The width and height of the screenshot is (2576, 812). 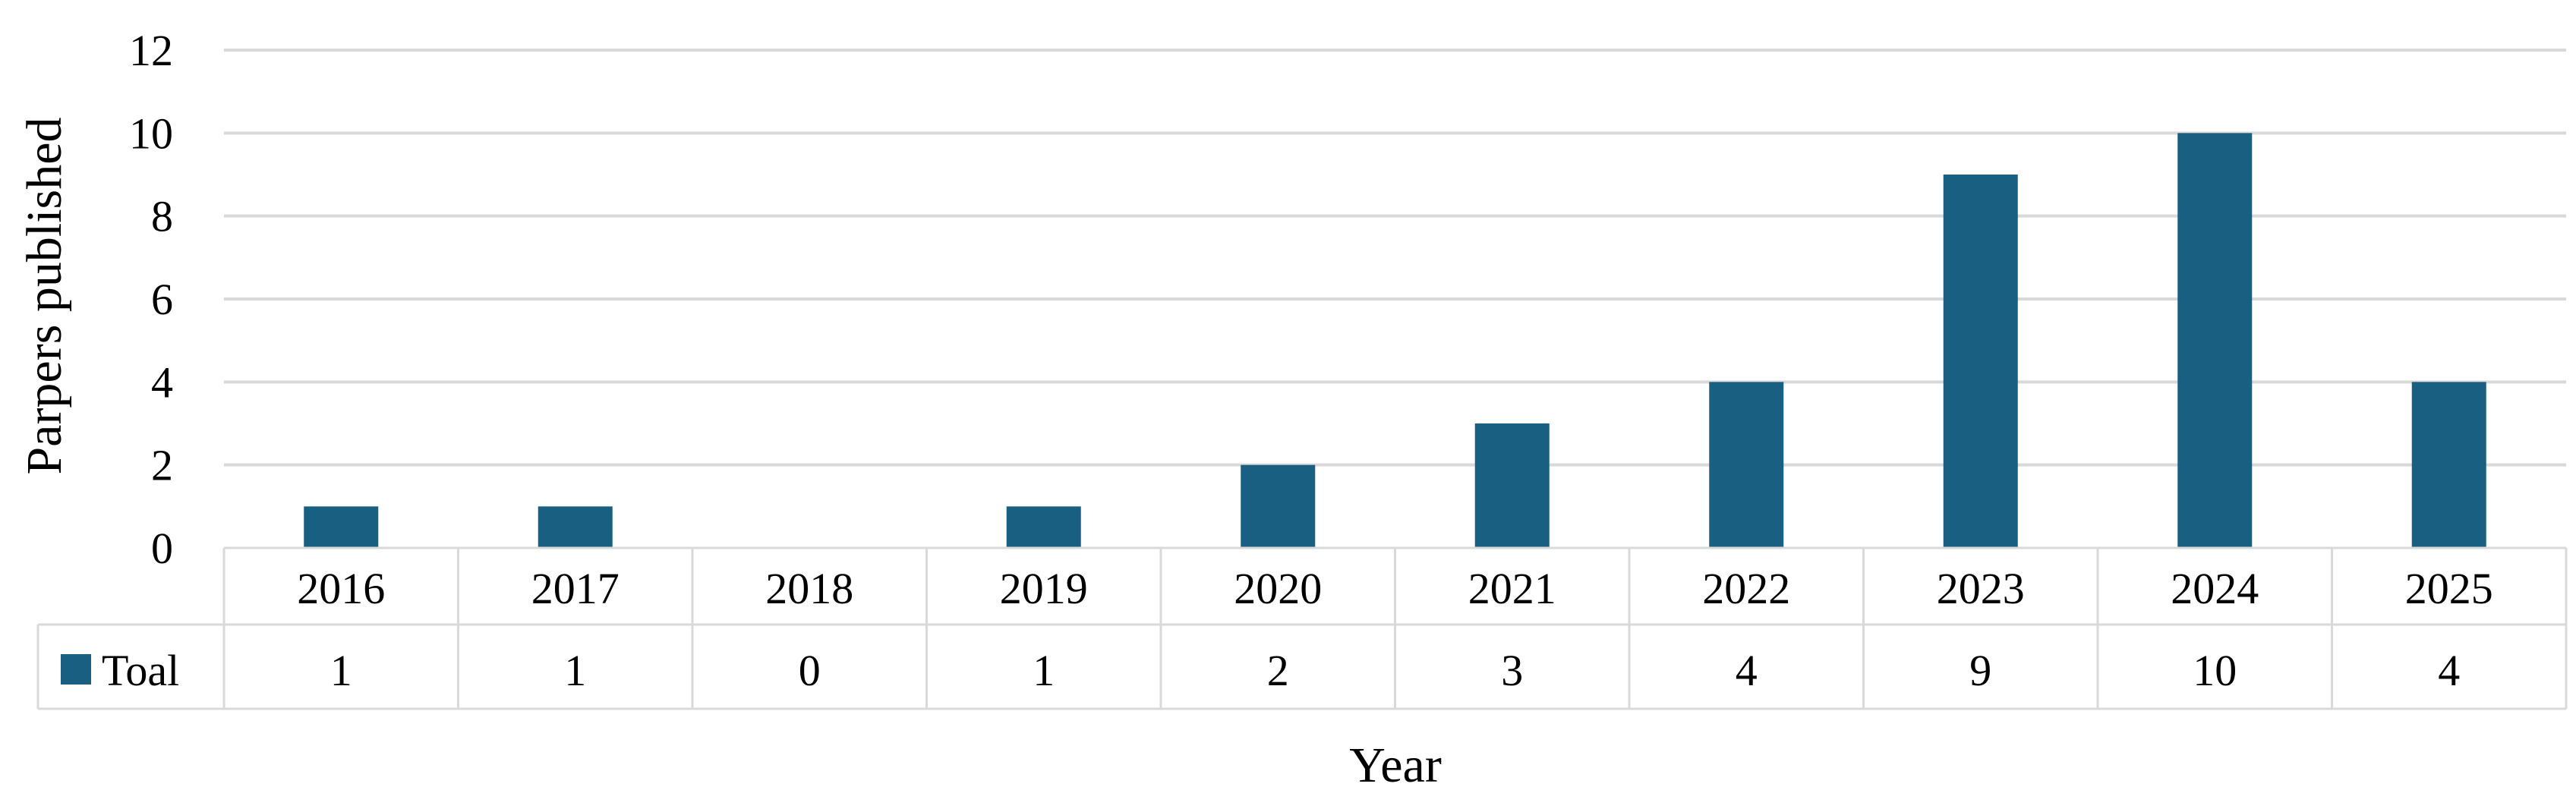 I want to click on x-tick-label: 2016, so click(x=341, y=588).